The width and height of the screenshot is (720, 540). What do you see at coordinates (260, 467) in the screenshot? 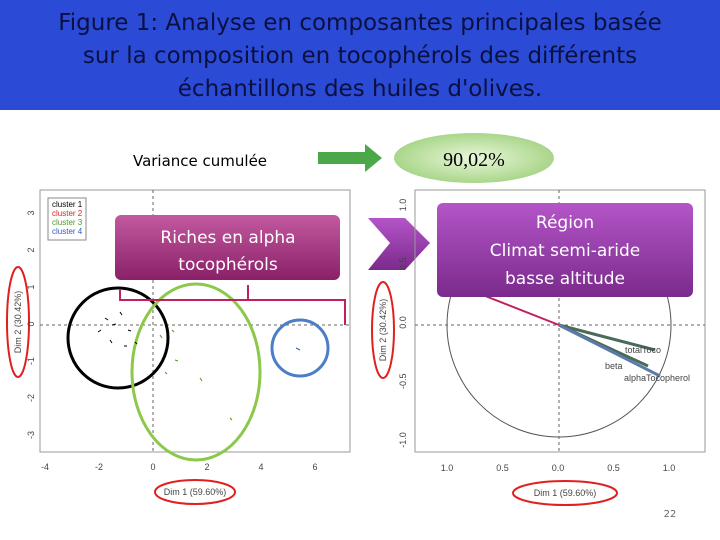
I see `x-tick-label: 4` at bounding box center [260, 467].